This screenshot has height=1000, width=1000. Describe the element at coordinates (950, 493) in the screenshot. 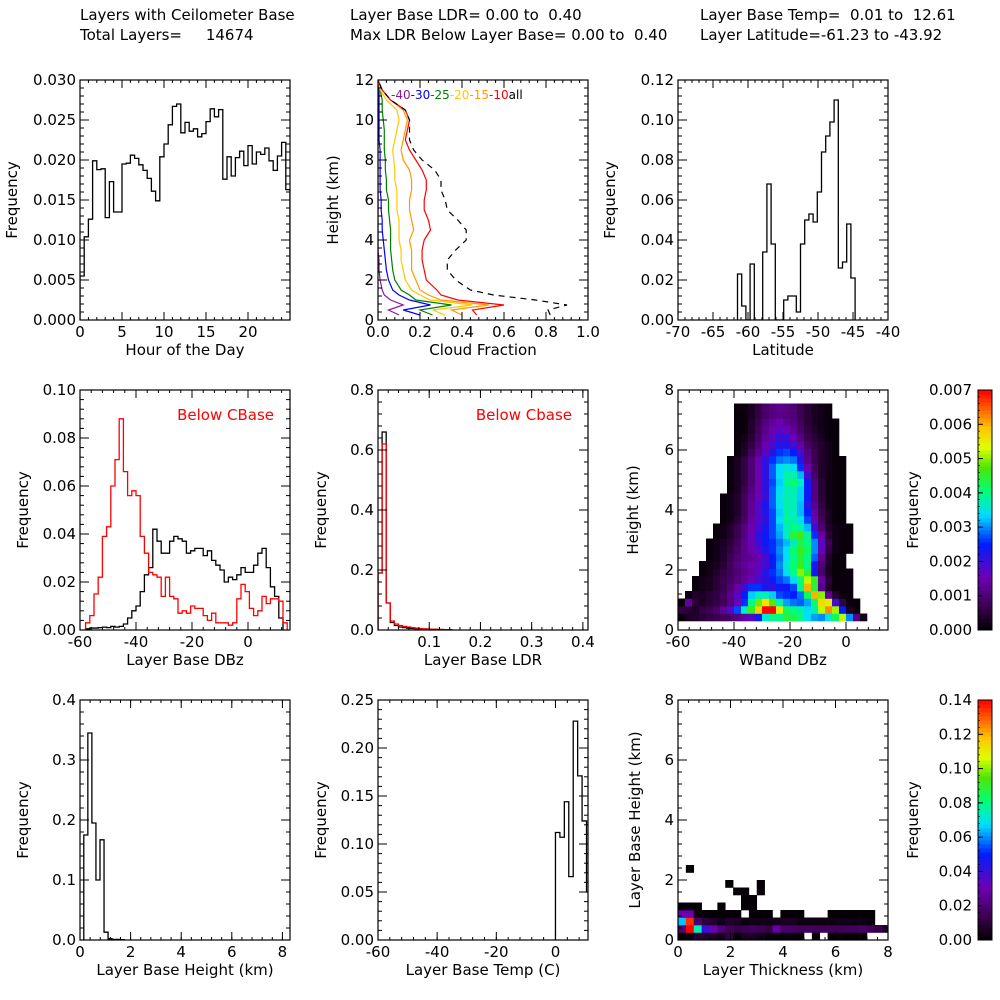

I see `colorbar-tick-label: 0.004` at that location.